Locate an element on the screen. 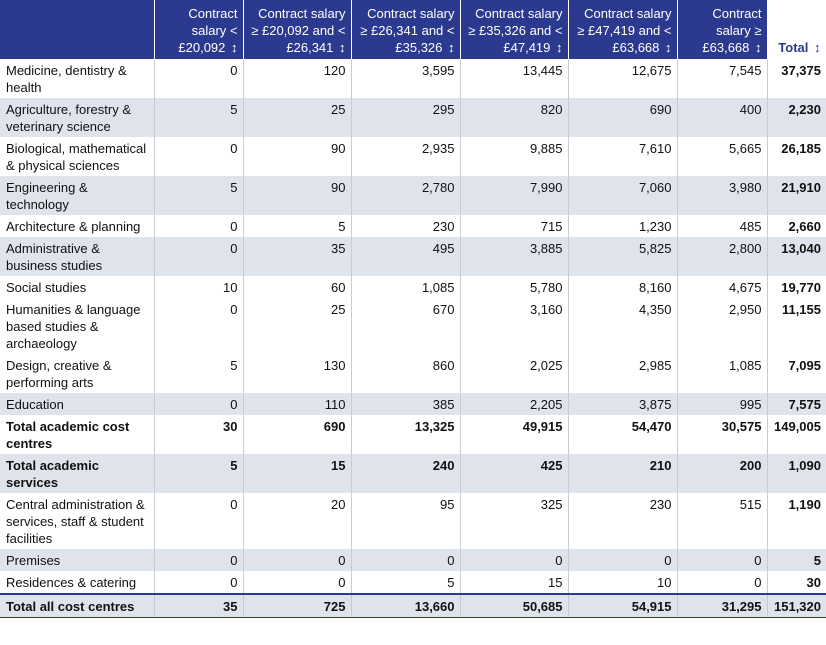 The width and height of the screenshot is (826, 645). cell-value: 31,295 is located at coordinates (722, 605).